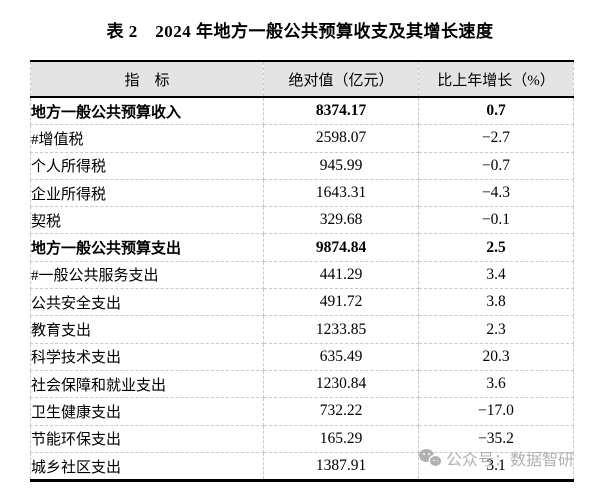 The width and height of the screenshot is (600, 490). I want to click on indicator-cell: #一般公共服务支出, so click(147, 275).